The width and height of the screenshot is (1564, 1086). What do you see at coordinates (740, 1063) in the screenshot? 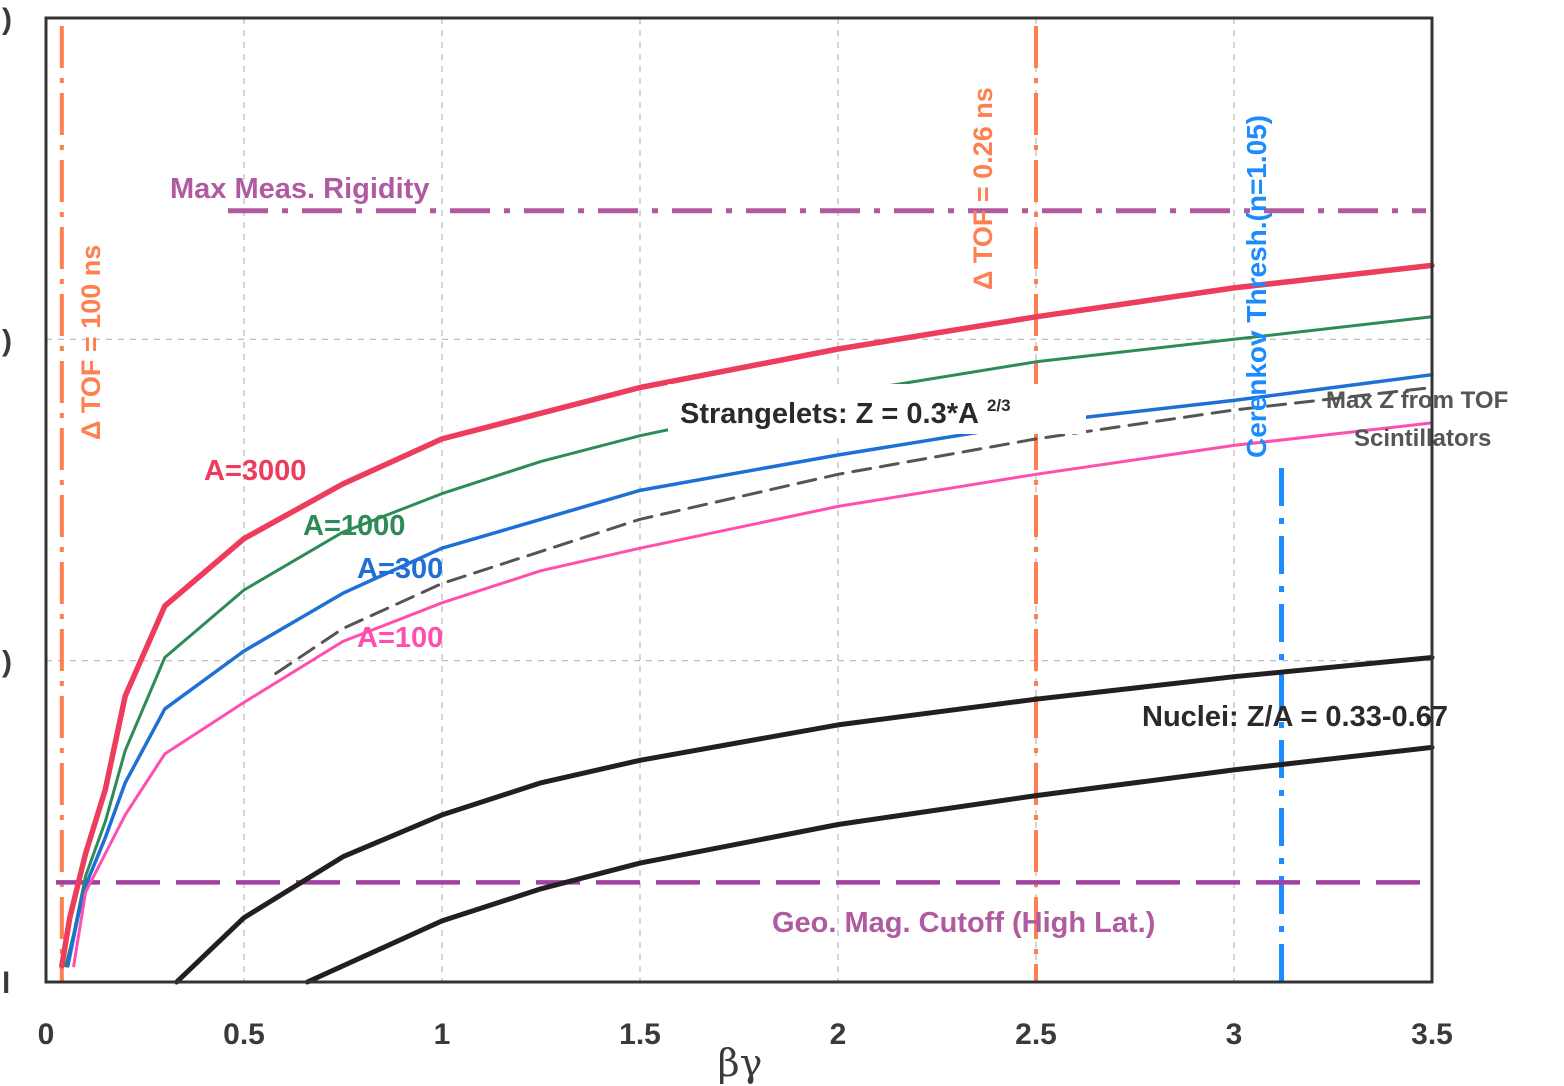
I see `x-axis-label: βγ` at bounding box center [740, 1063].